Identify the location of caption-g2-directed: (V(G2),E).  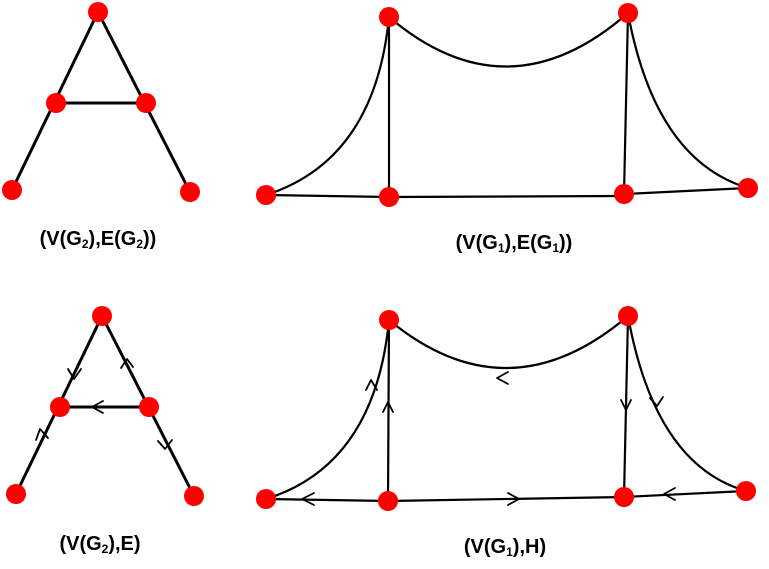
(99, 544).